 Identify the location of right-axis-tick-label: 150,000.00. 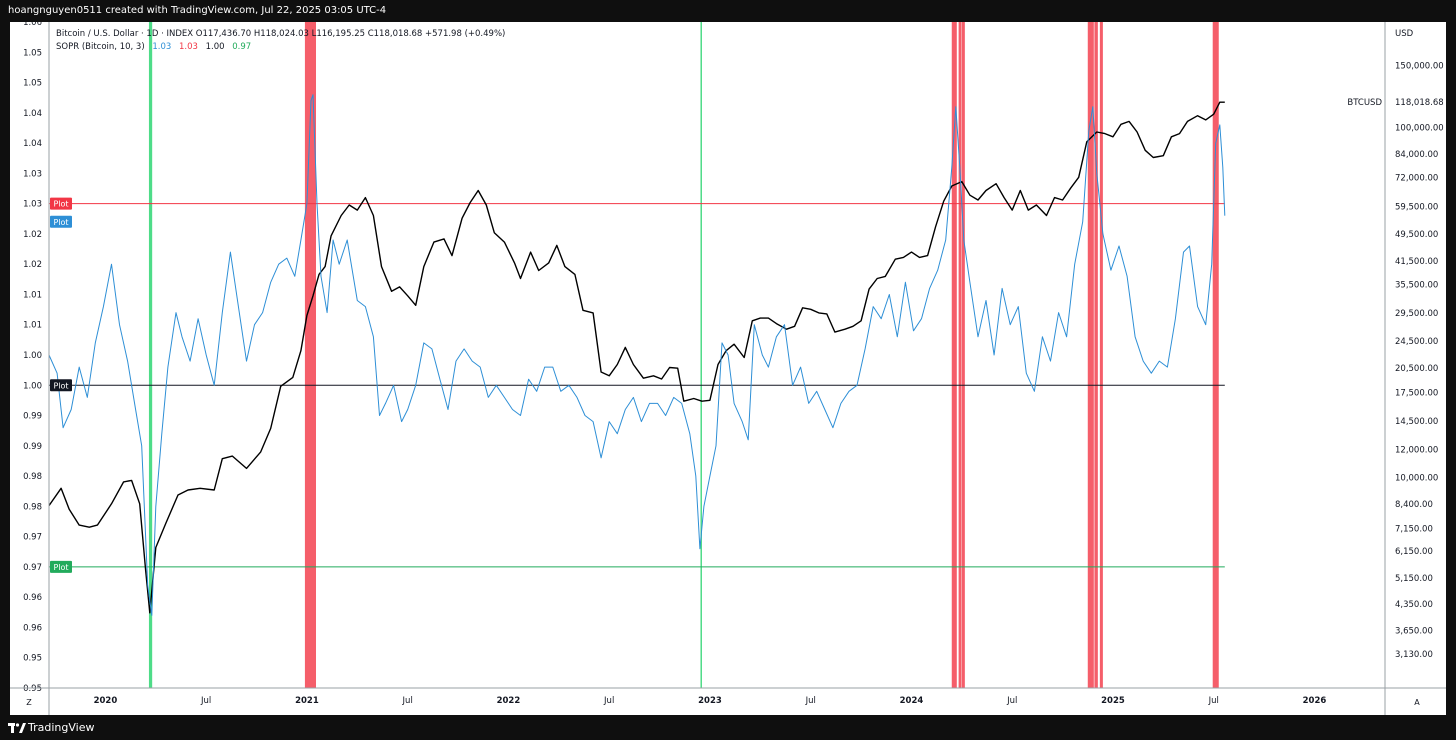
(1419, 67).